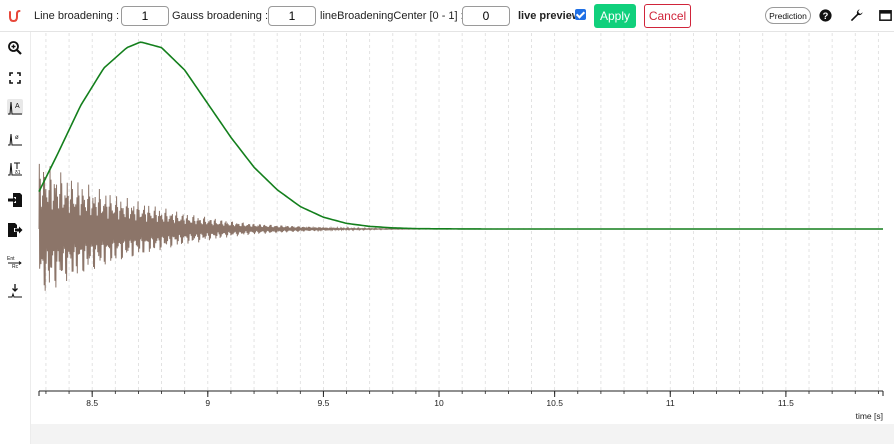  Describe the element at coordinates (786, 403) in the screenshot. I see `x-tick-label: 11.5` at that location.